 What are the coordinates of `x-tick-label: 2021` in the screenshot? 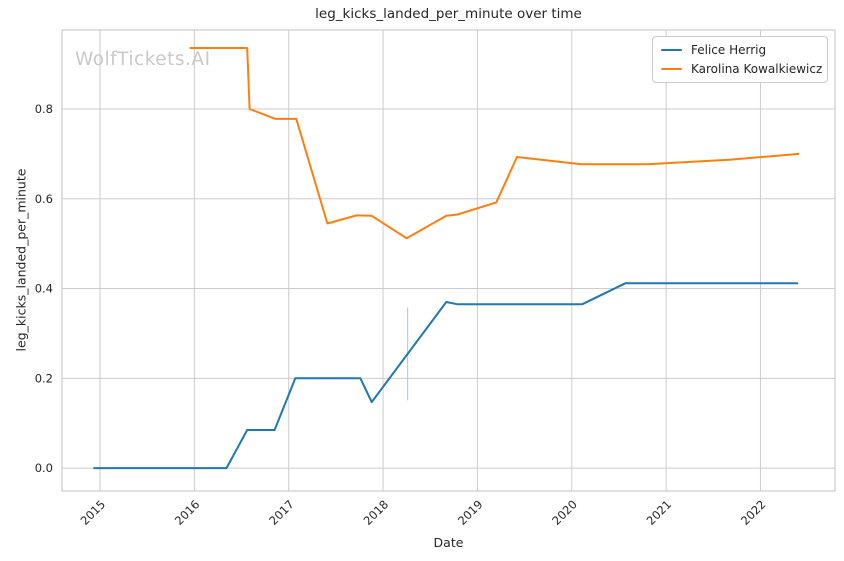 It's located at (659, 512).